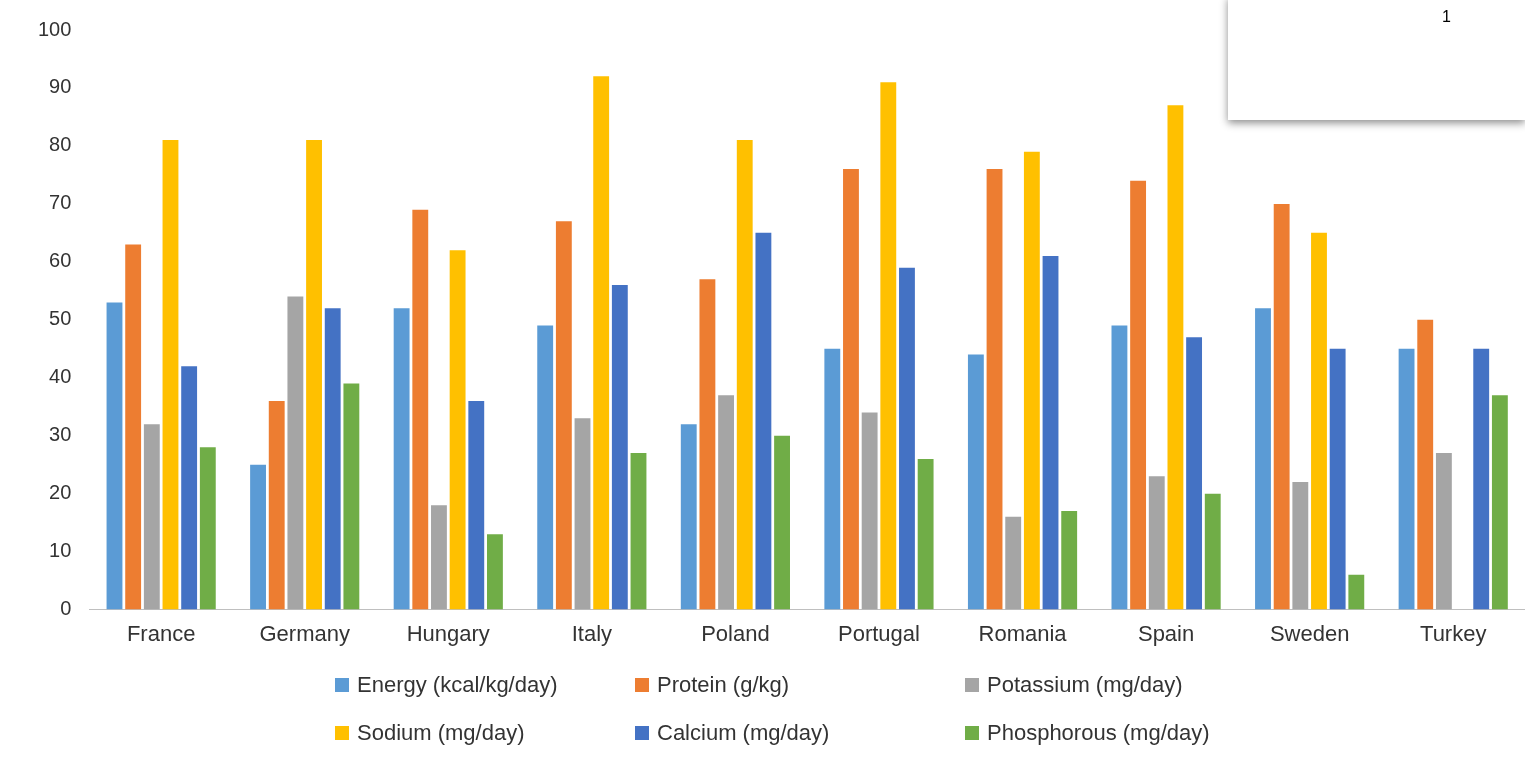 The image size is (1525, 778). Describe the element at coordinates (1453, 633) in the screenshot. I see `x-tick-label: Turkey` at that location.